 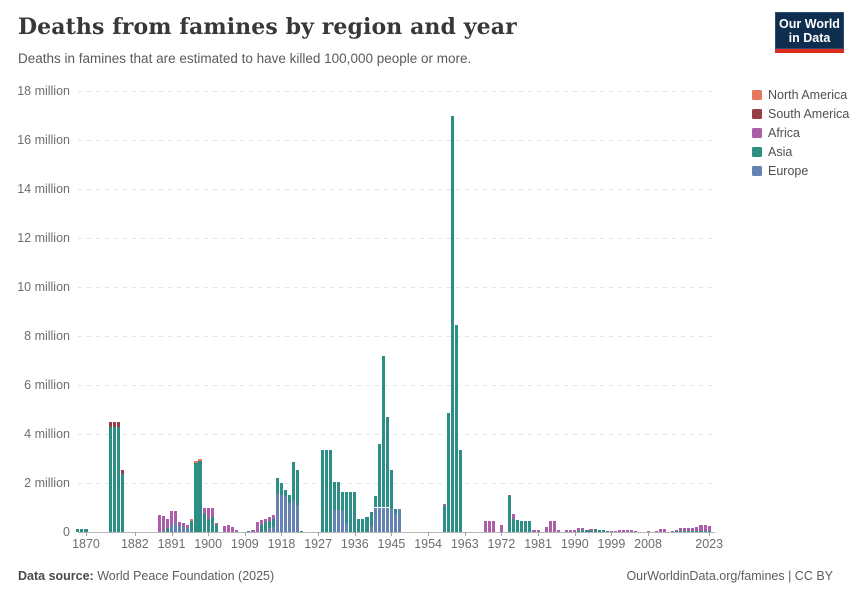 I want to click on bar-1942-europe, so click(x=379, y=519).